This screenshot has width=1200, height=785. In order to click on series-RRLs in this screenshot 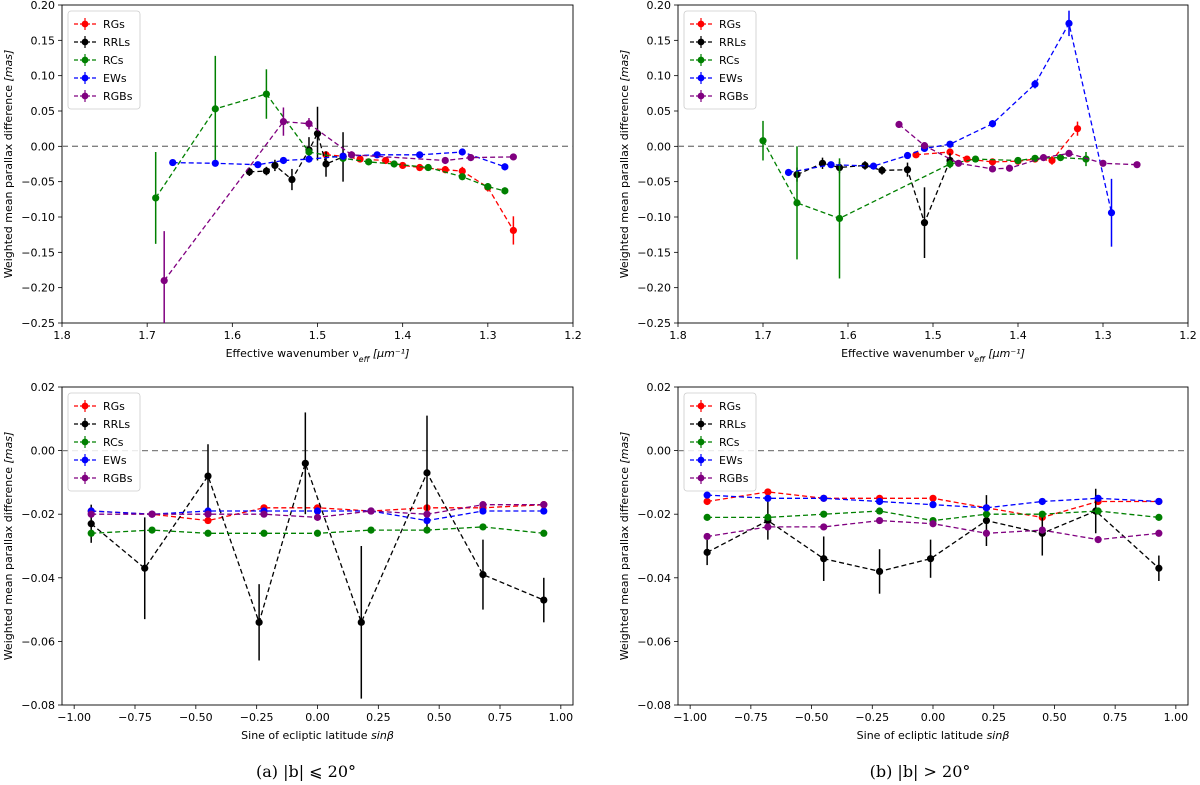, I will do `click(317, 555)`.